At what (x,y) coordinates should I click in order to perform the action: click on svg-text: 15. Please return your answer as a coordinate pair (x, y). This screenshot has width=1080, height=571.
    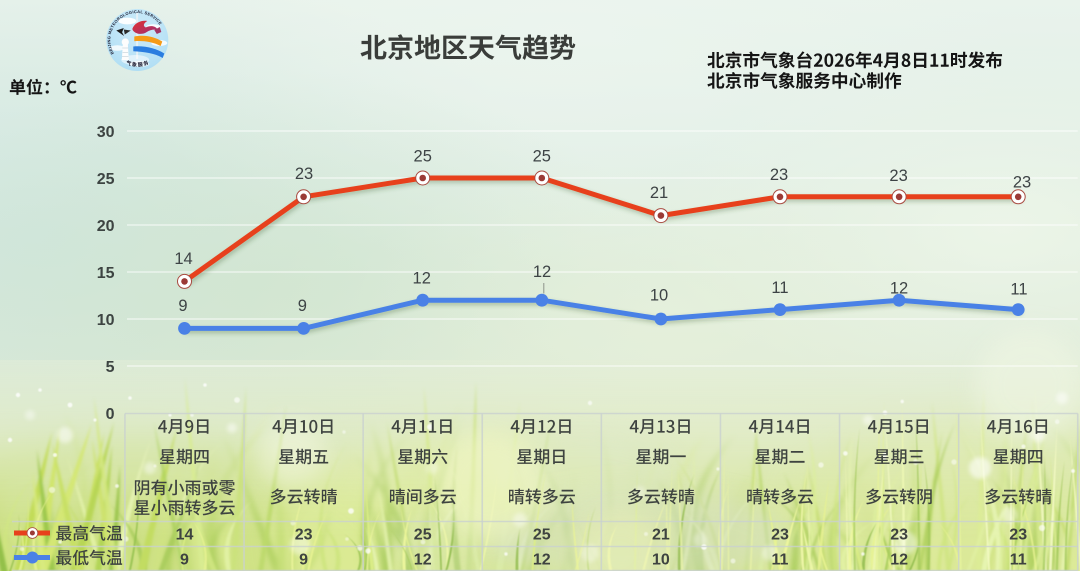
    Looking at the image, I should click on (106, 273).